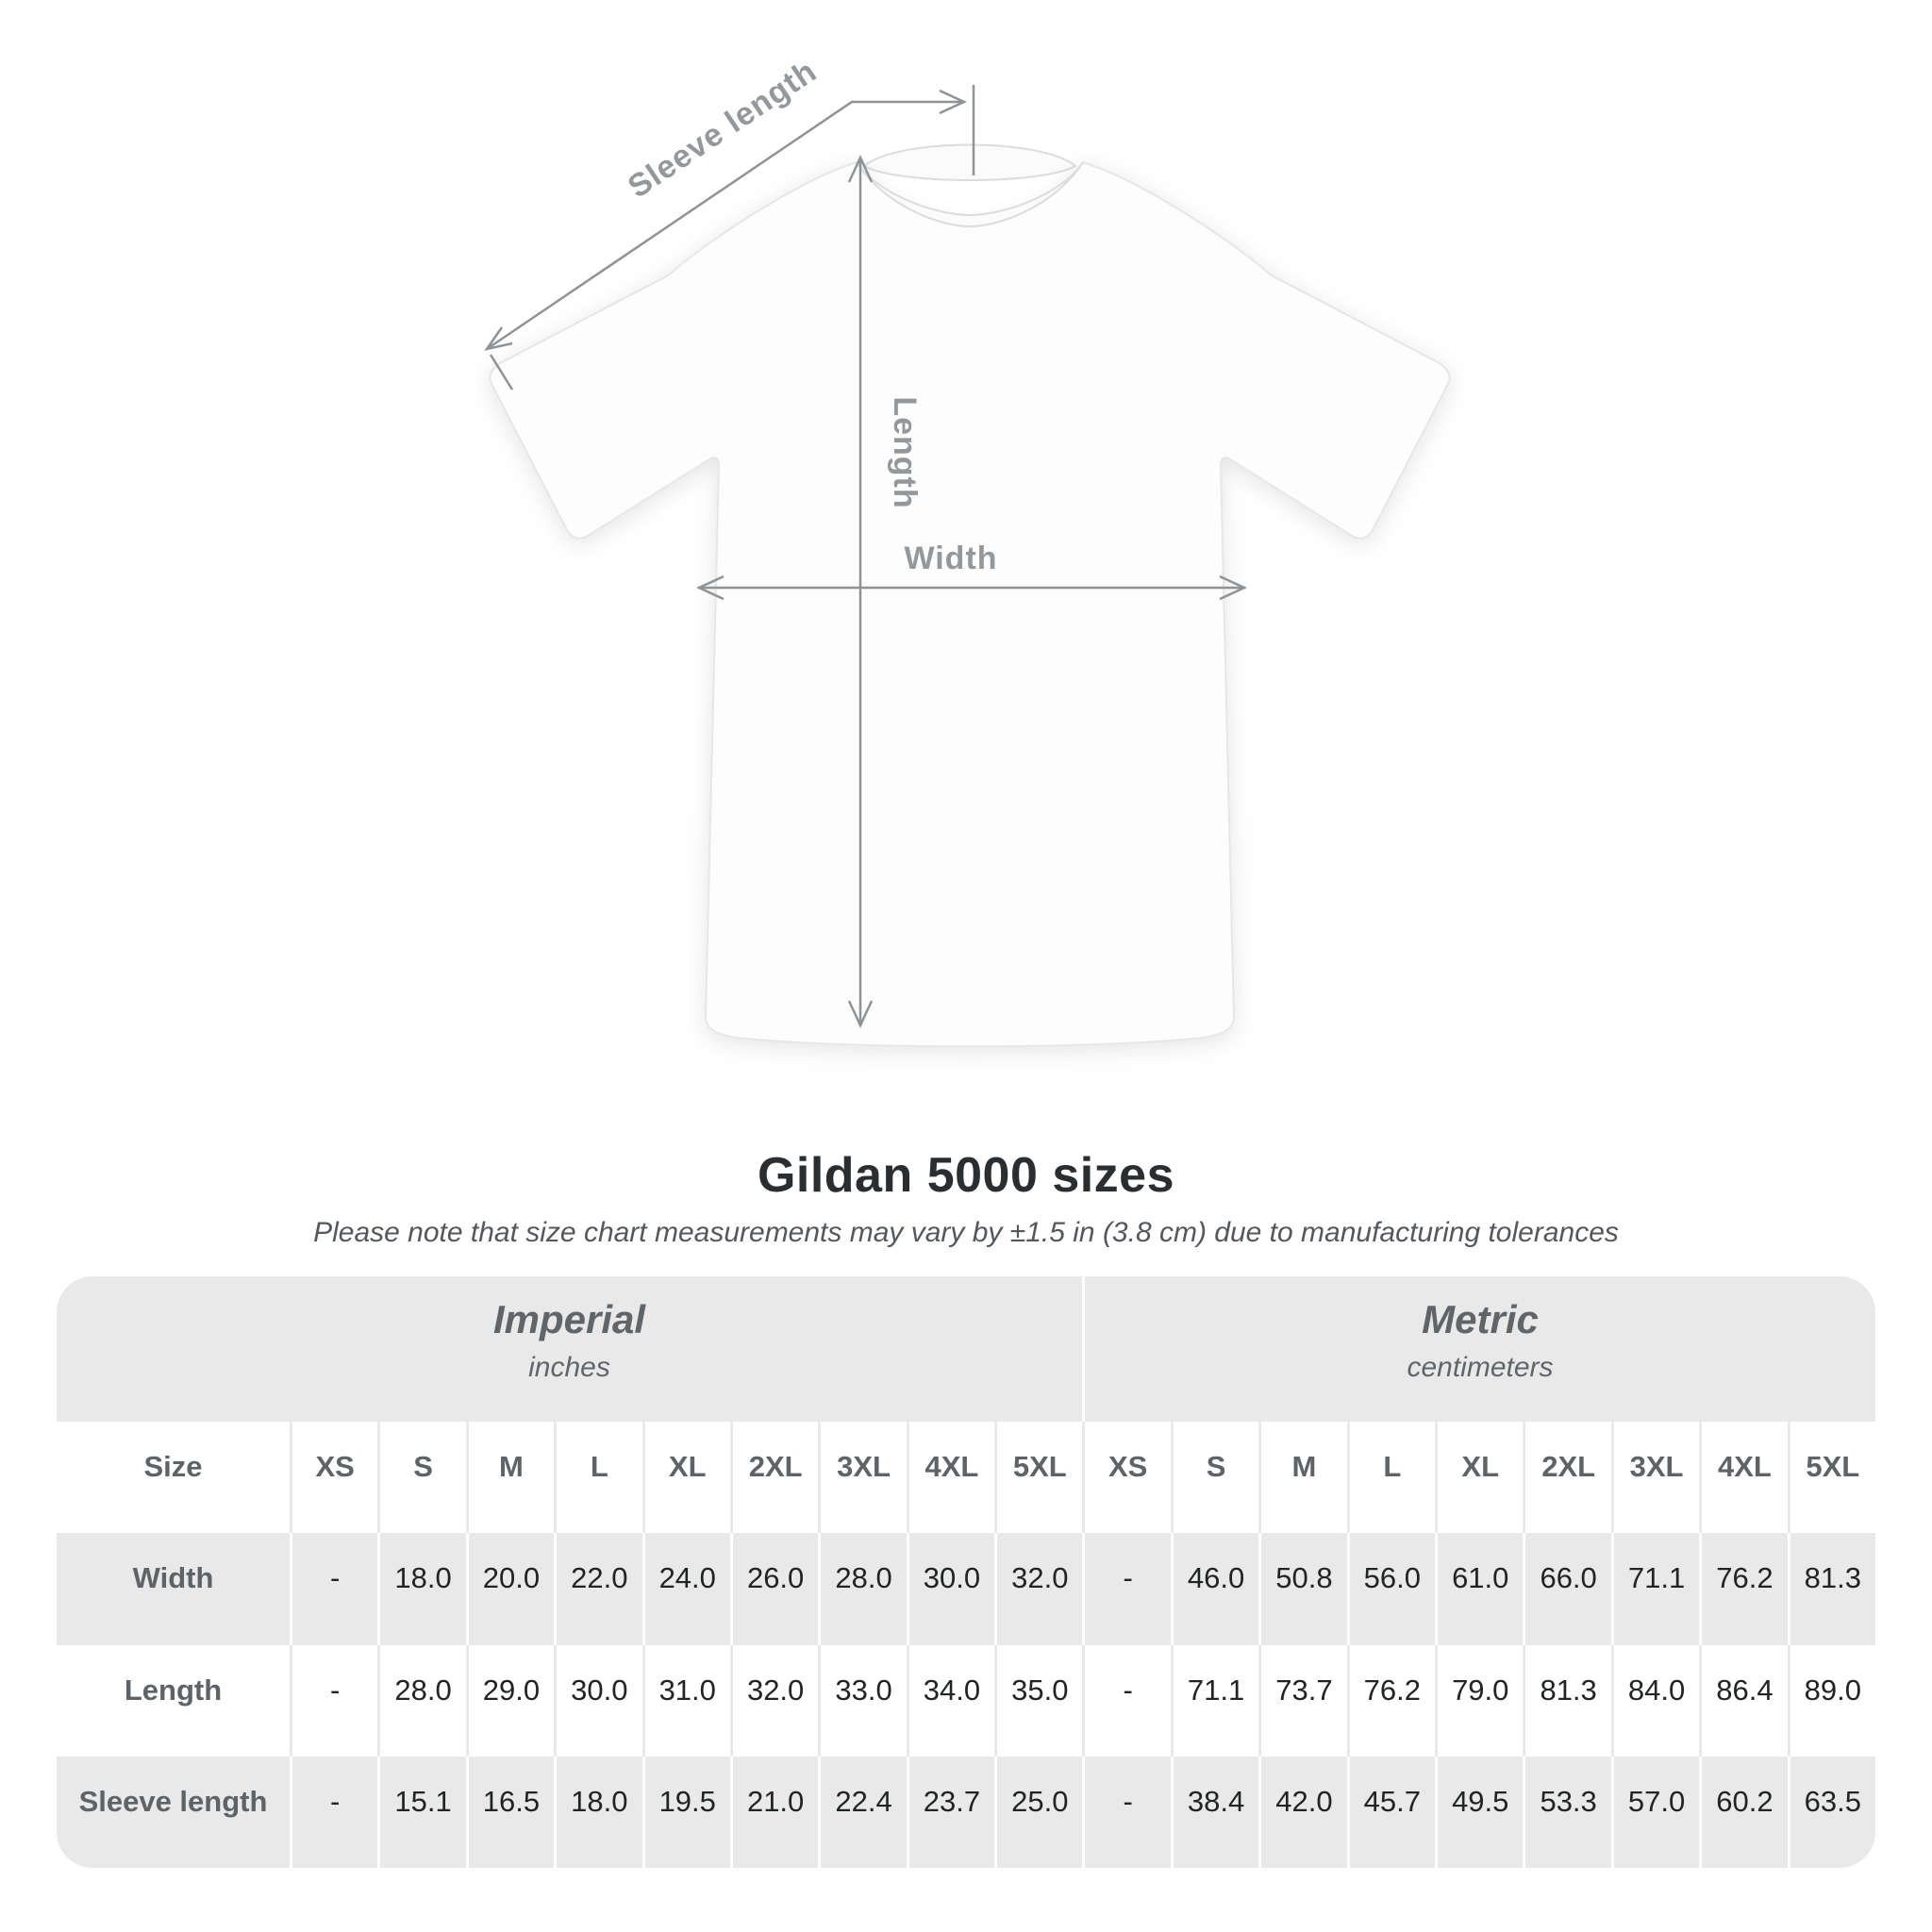 This screenshot has width=1932, height=1932. I want to click on unit-header-row: Imperial inches Metric centimeters, so click(966, 1349).